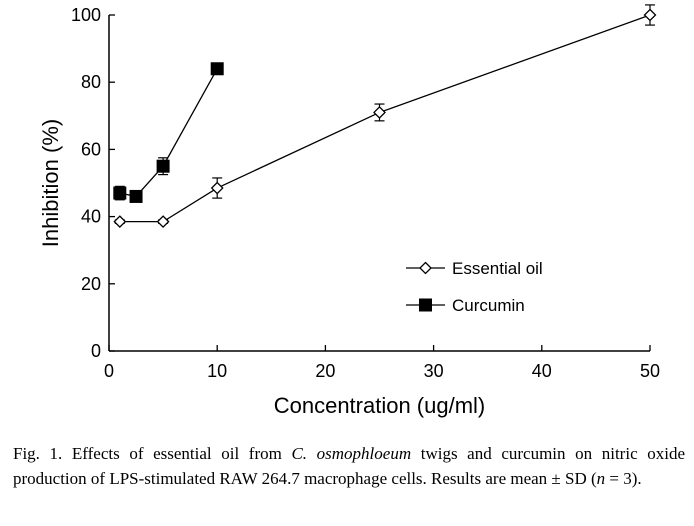 The image size is (694, 526). What do you see at coordinates (86, 15) in the screenshot?
I see `y-tick-label: 100` at bounding box center [86, 15].